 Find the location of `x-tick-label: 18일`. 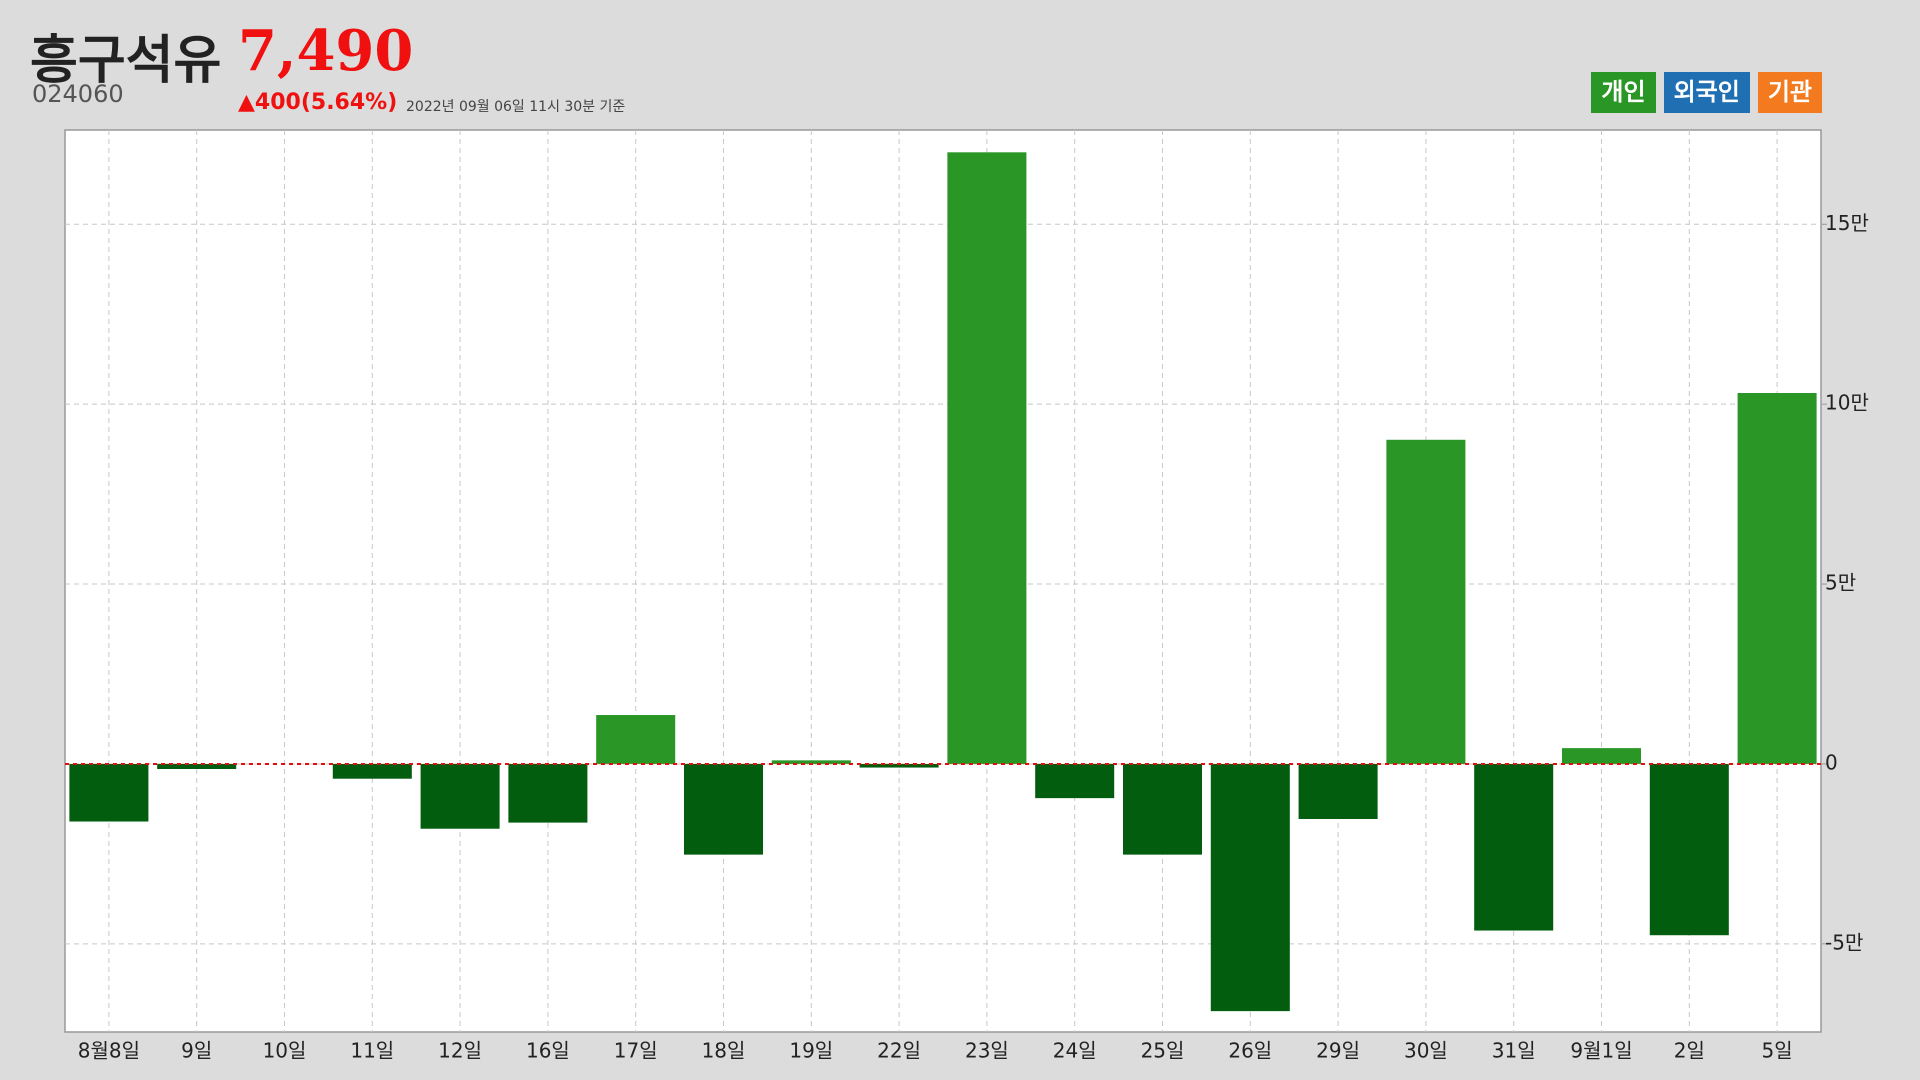

x-tick-label: 18일 is located at coordinates (724, 1051).